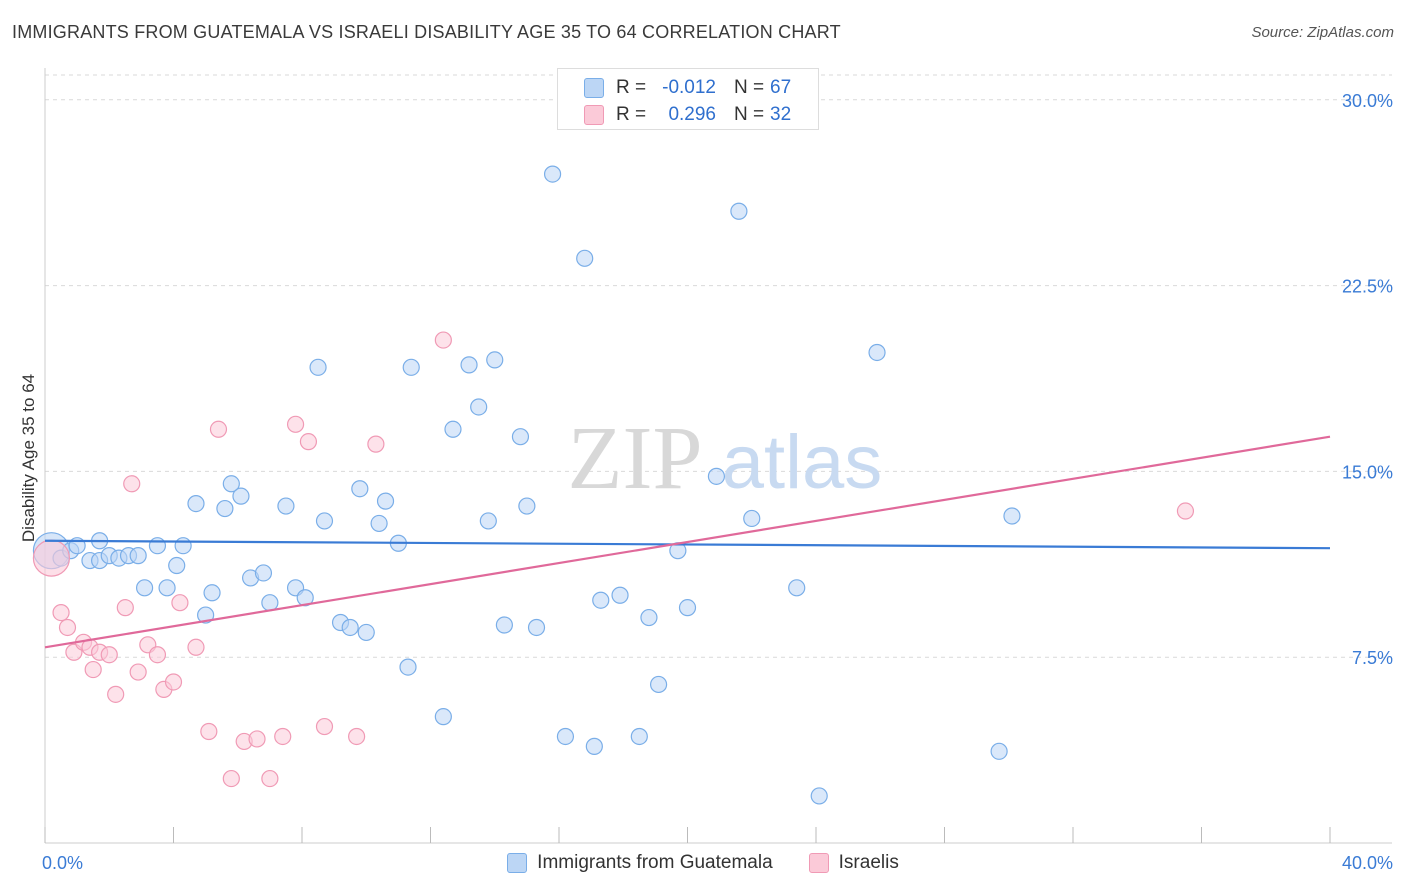  What do you see at coordinates (687, 544) in the screenshot?
I see `trend-line-guatemala` at bounding box center [687, 544].